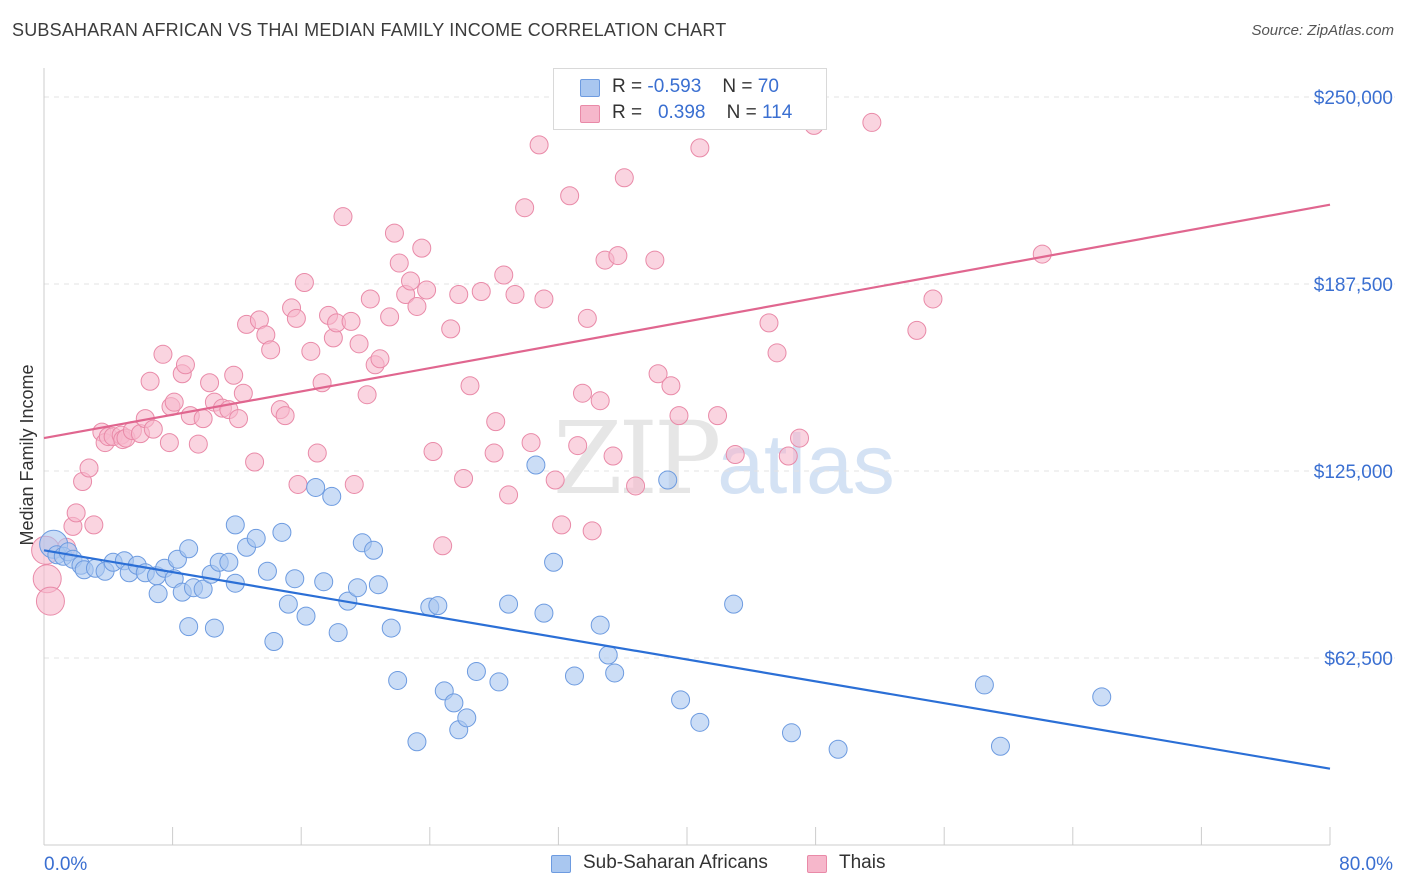  What do you see at coordinates (777, 112) in the screenshot?
I see `legend-n-value: 114` at bounding box center [777, 112].